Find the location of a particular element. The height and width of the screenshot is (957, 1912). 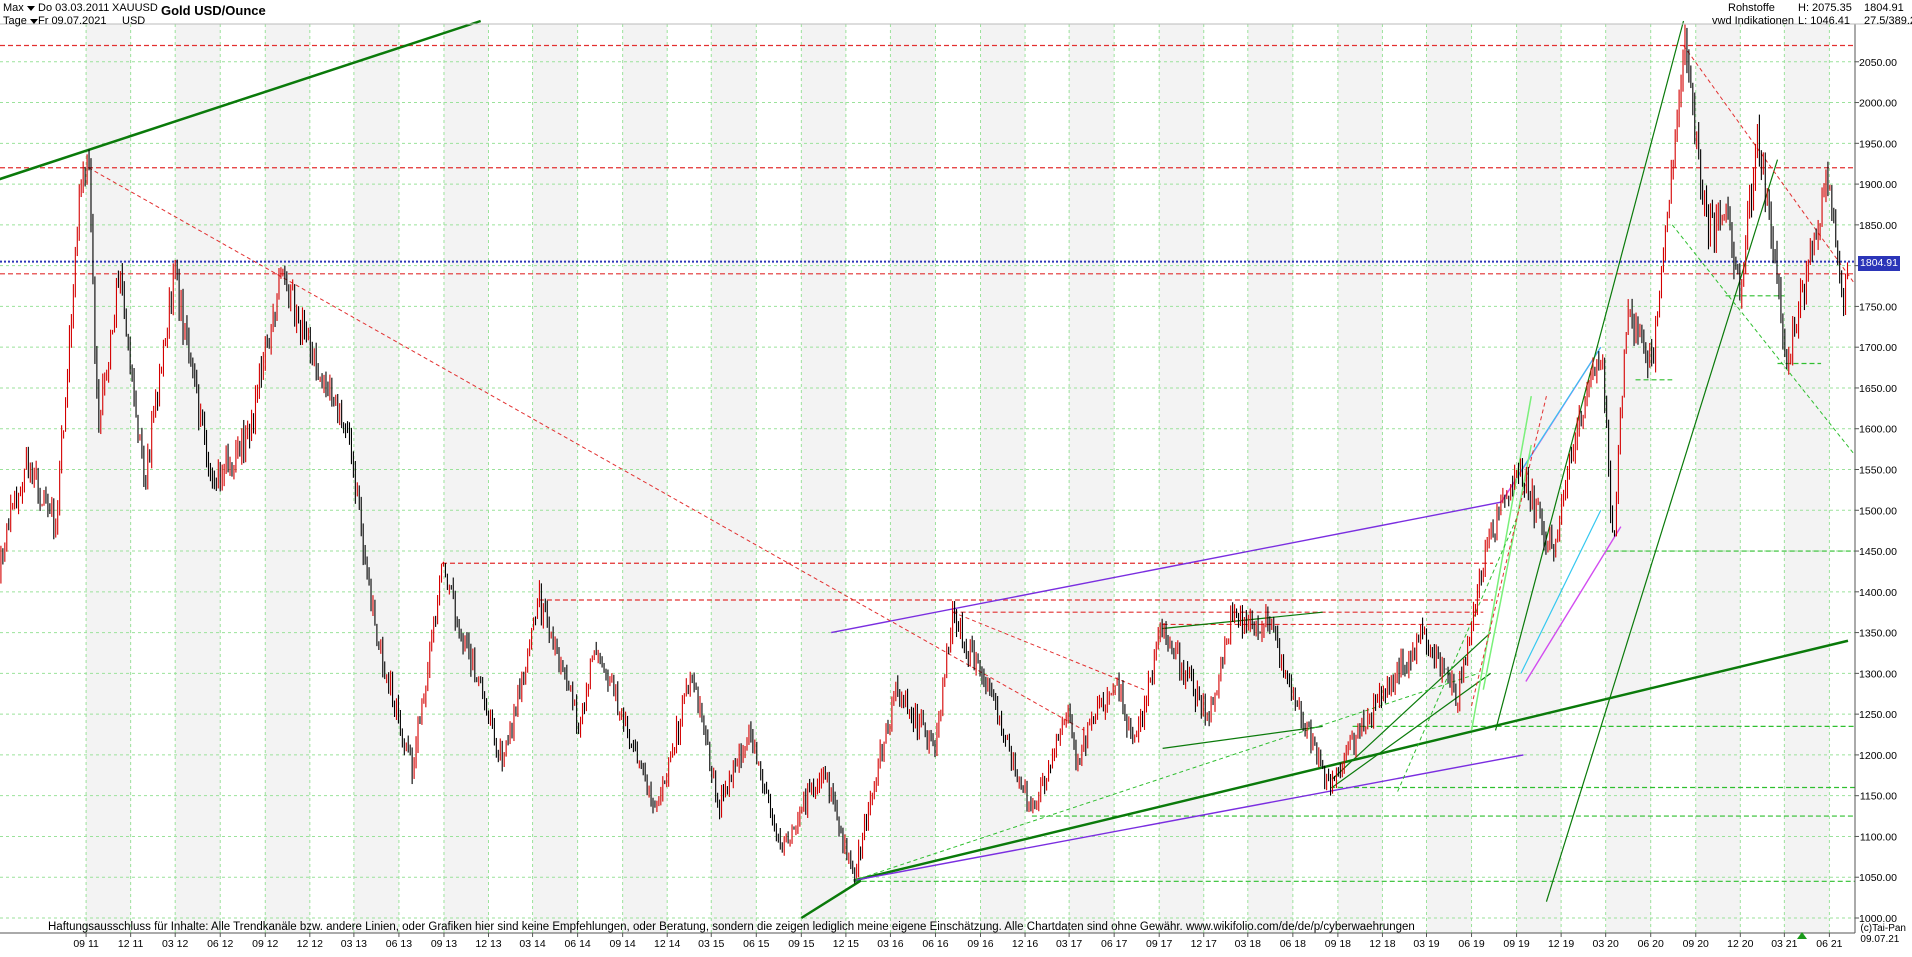

x-tick-label: 12 20 is located at coordinates (1740, 944).